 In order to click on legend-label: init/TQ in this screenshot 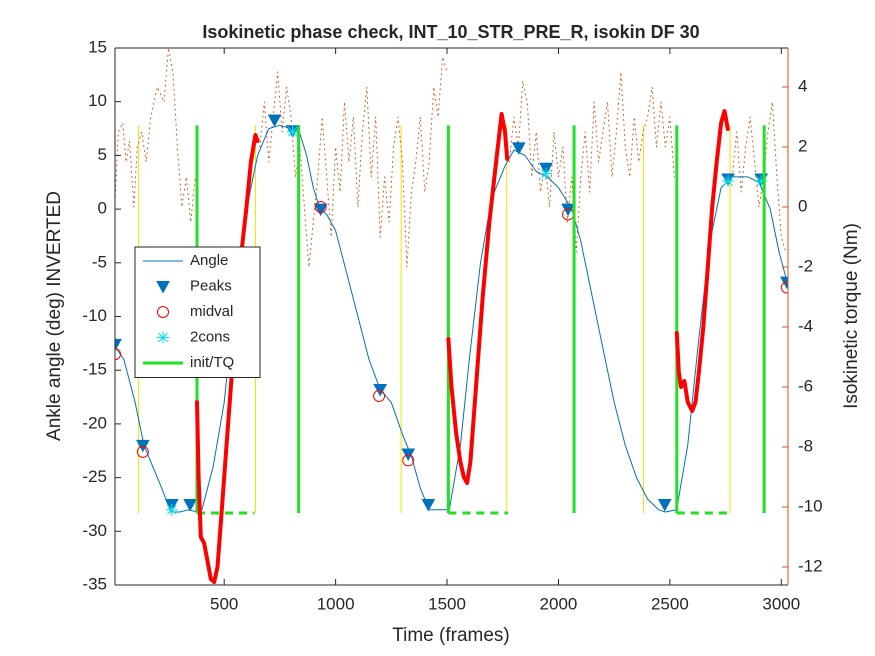, I will do `click(212, 362)`.